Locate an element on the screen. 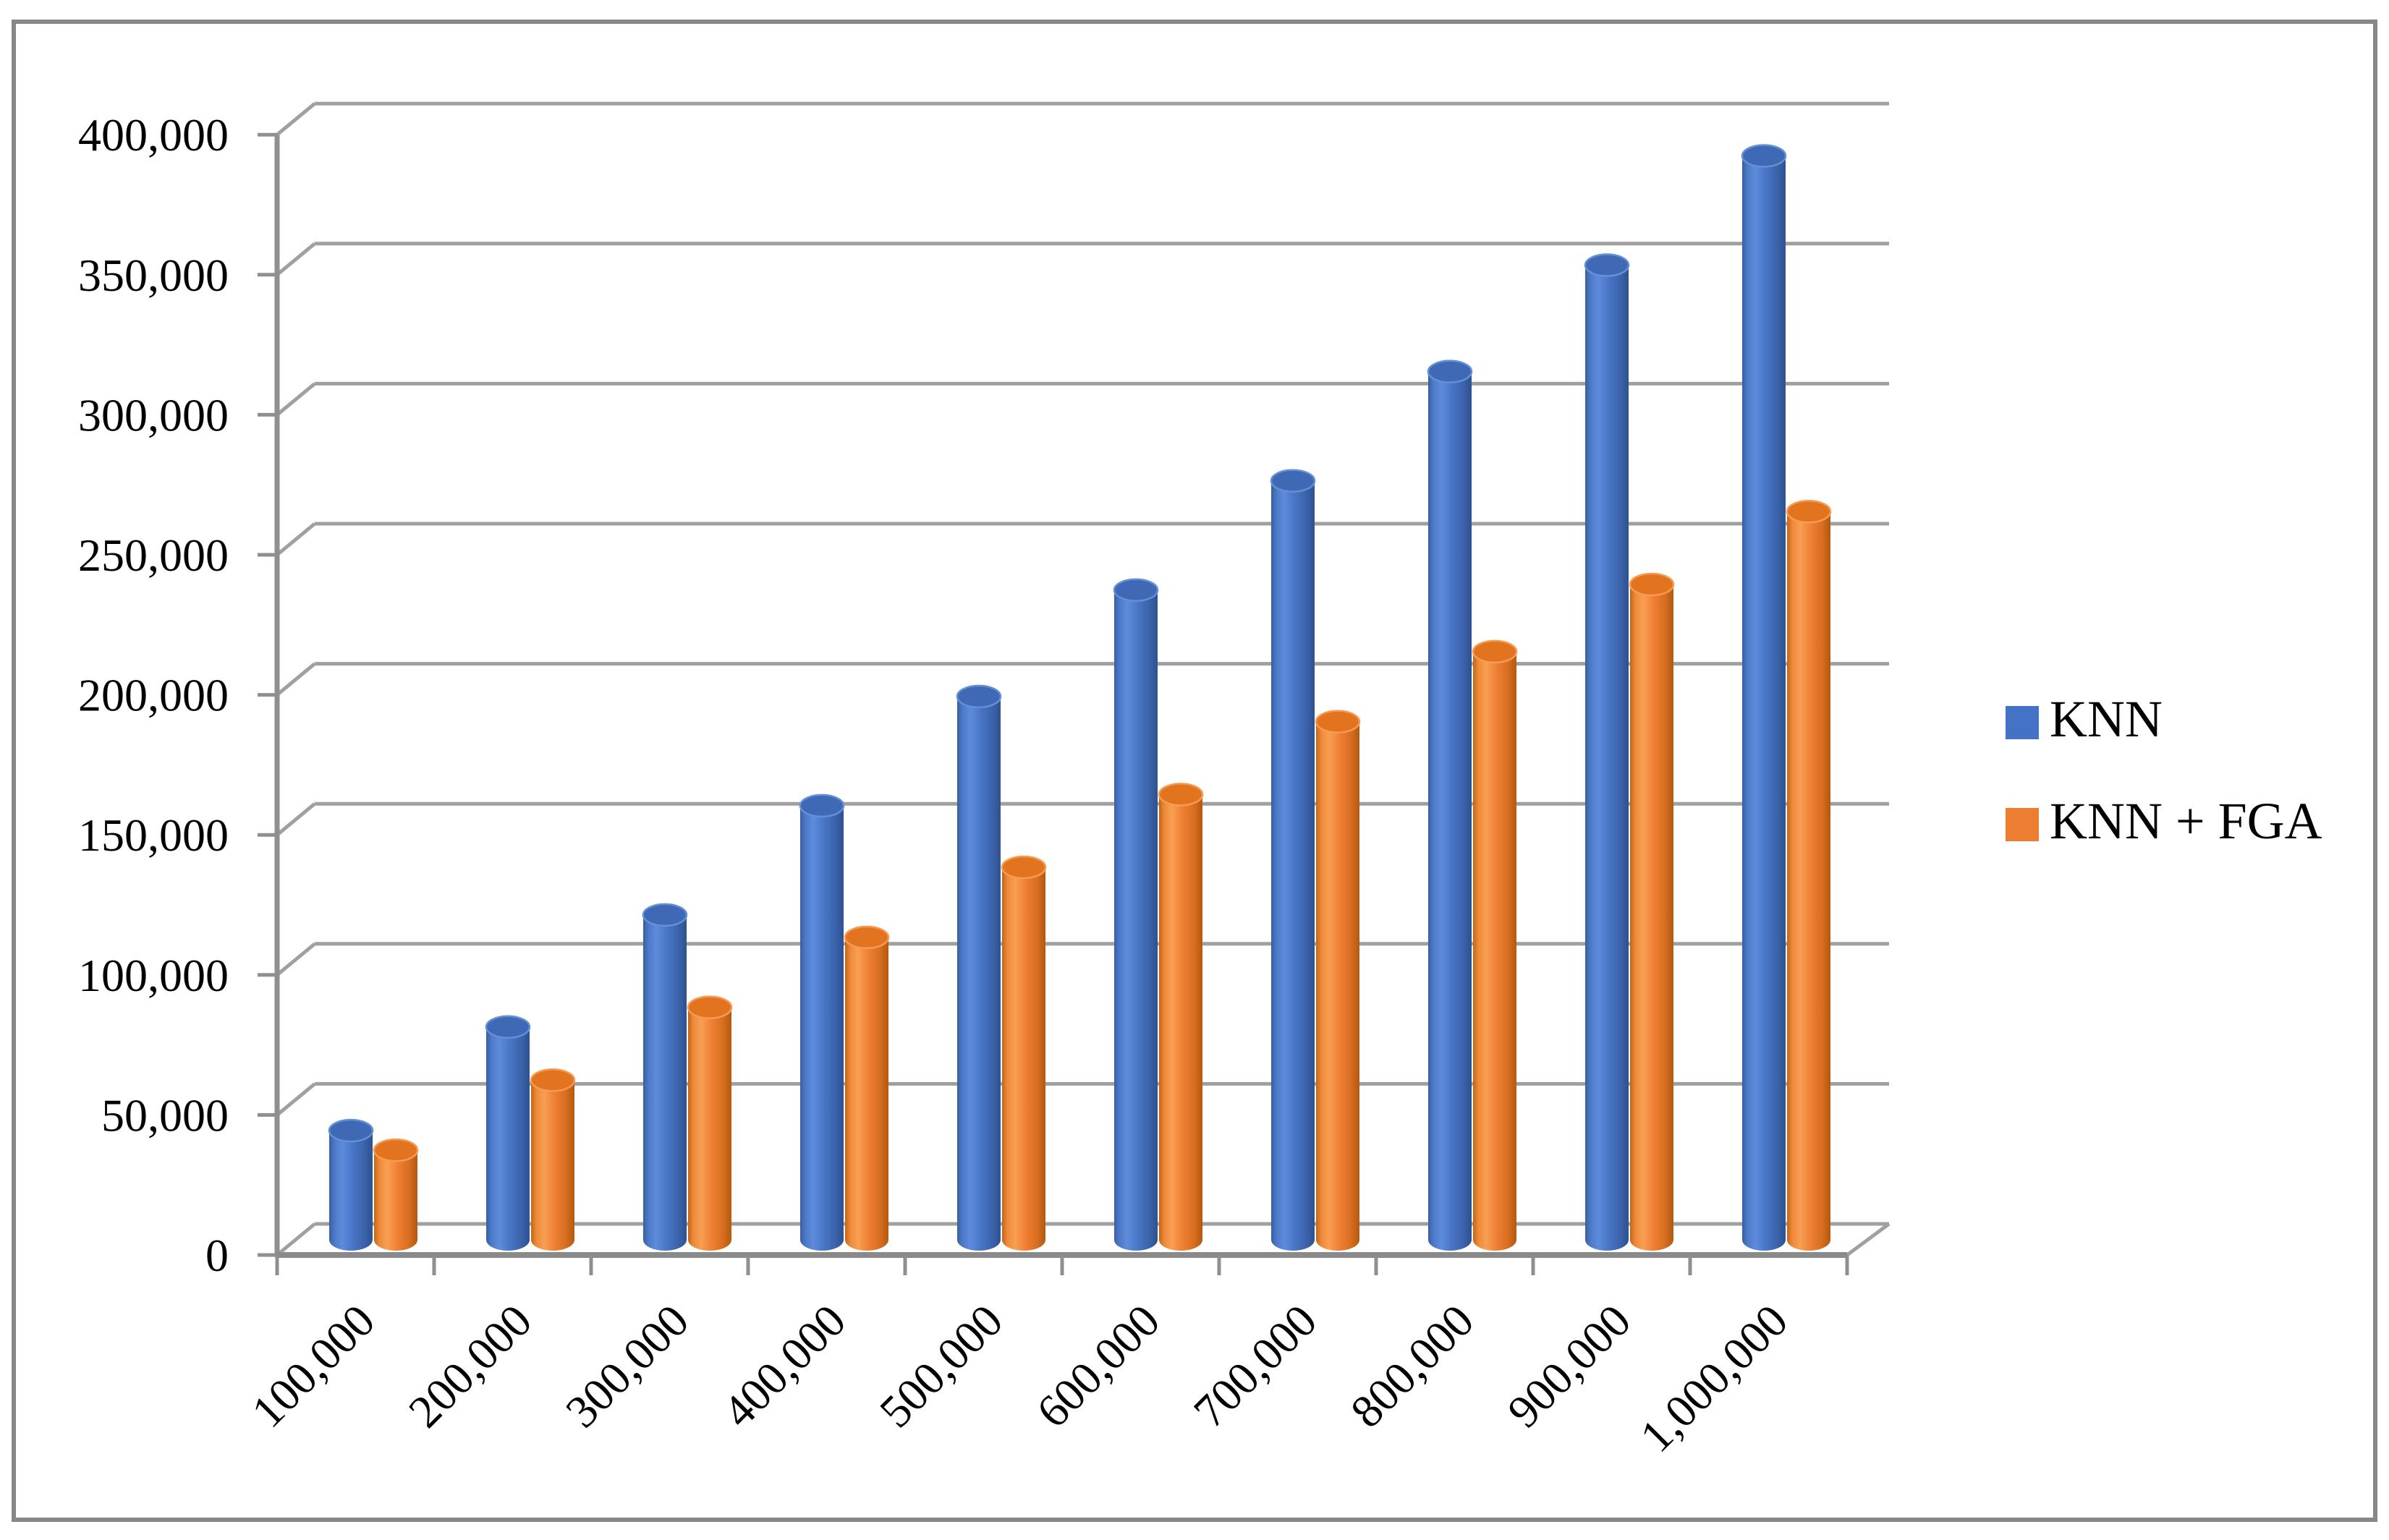 This screenshot has width=2389, height=1540. bar-knn+fga-600000 is located at coordinates (1181, 1017).